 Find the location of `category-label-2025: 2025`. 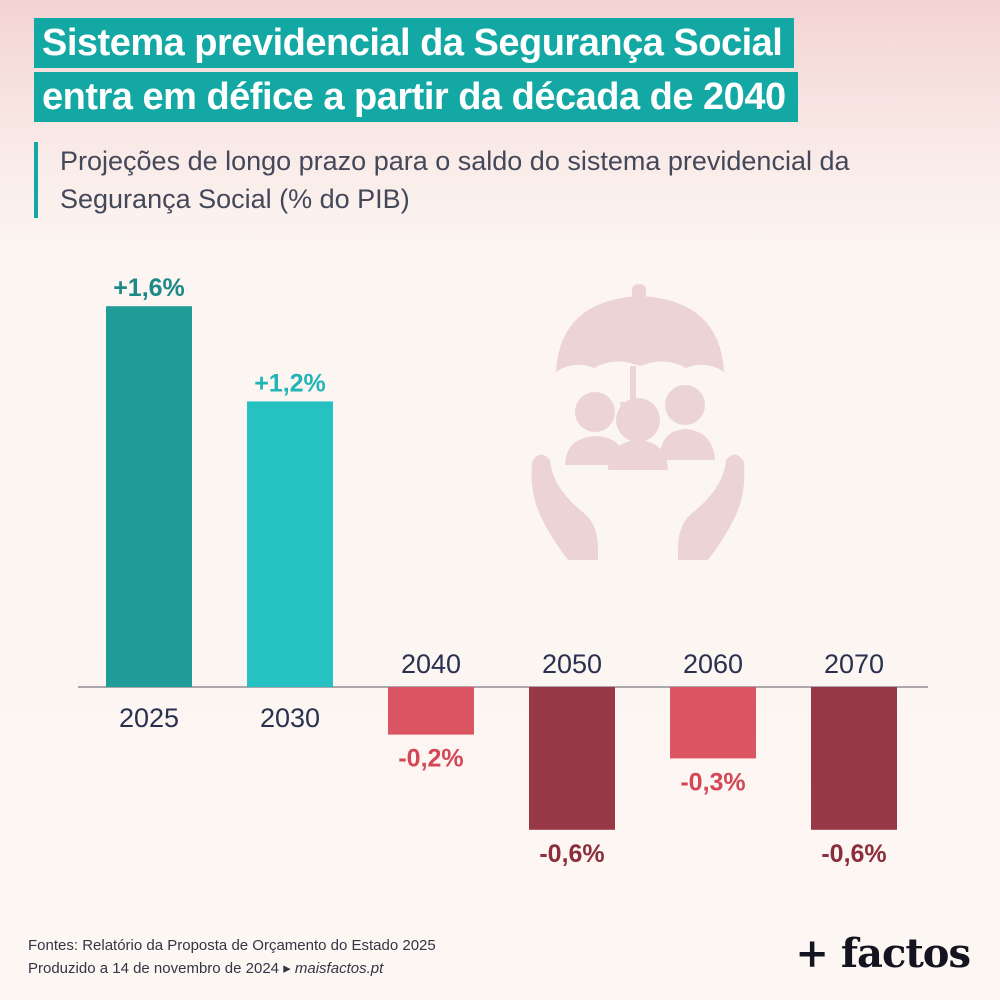

category-label-2025: 2025 is located at coordinates (149, 718).